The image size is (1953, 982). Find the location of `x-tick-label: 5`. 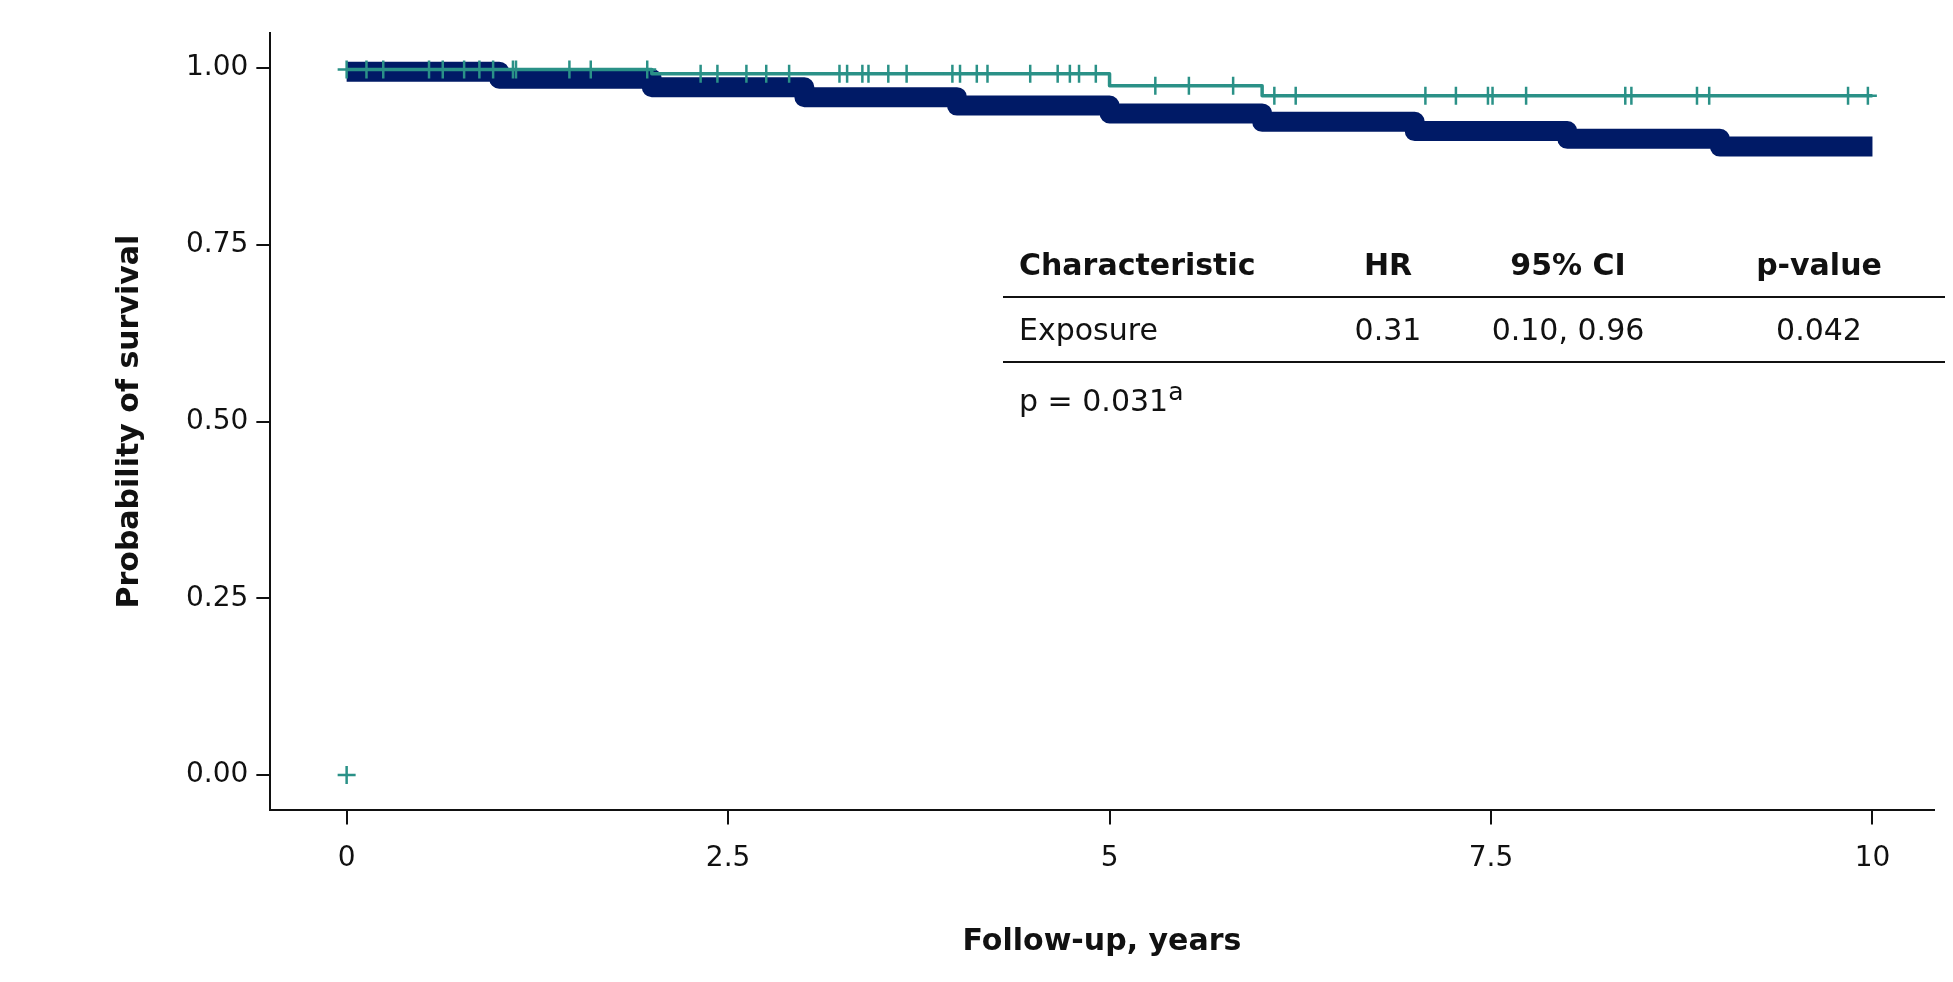

x-tick-label: 5 is located at coordinates (1109, 857).